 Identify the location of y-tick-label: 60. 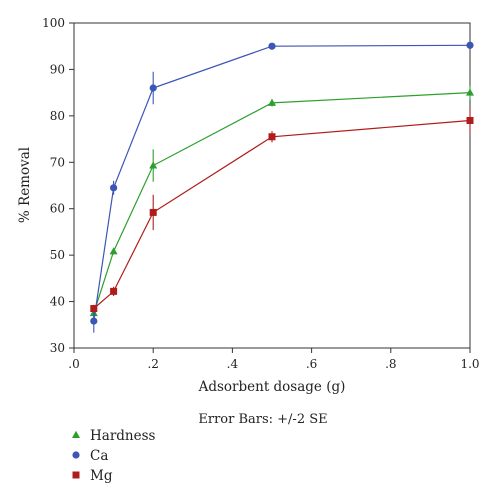
(57, 209).